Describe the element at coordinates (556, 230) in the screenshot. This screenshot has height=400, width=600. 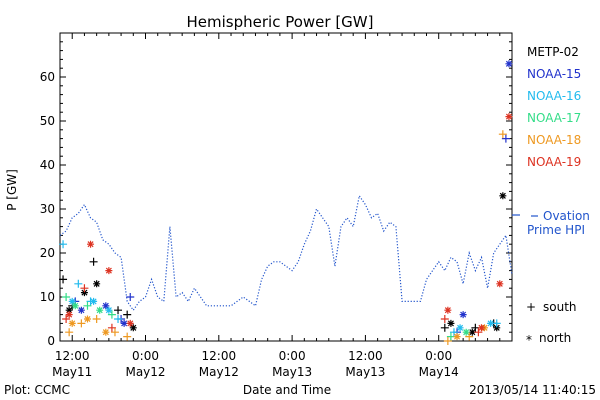
I see `ovation-label-line2: Prime HPI` at that location.